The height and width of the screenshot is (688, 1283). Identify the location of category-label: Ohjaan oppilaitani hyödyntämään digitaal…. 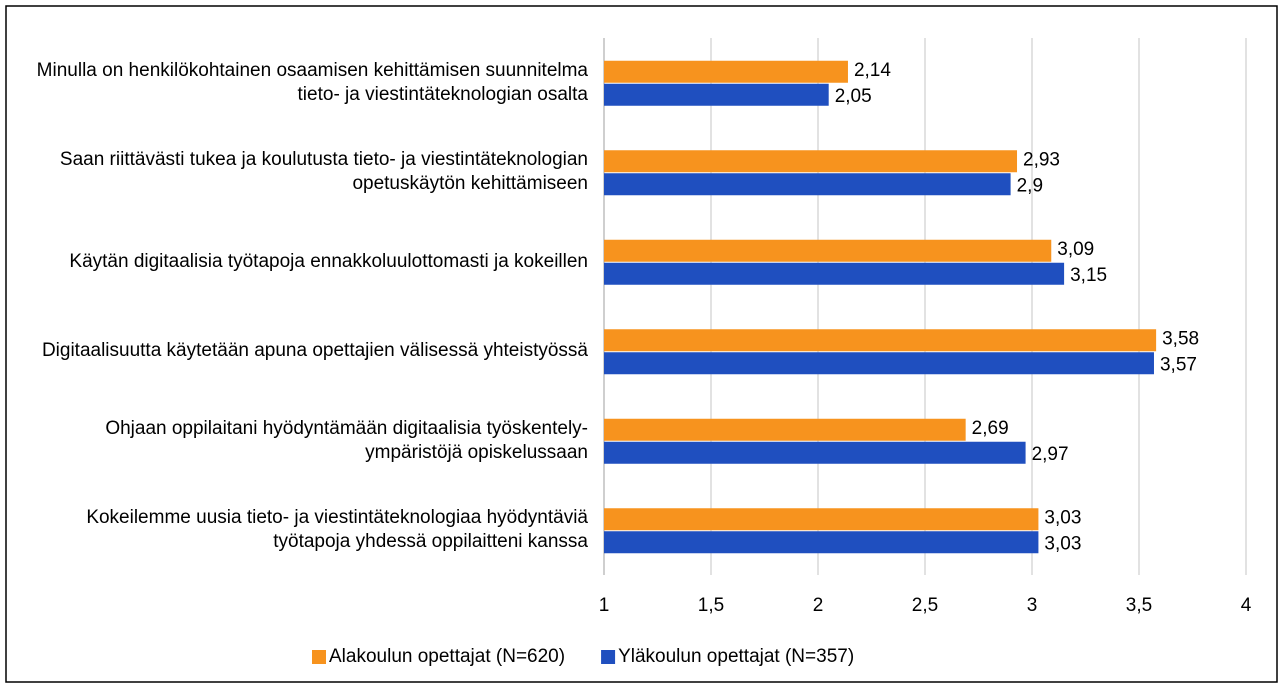
(346, 440).